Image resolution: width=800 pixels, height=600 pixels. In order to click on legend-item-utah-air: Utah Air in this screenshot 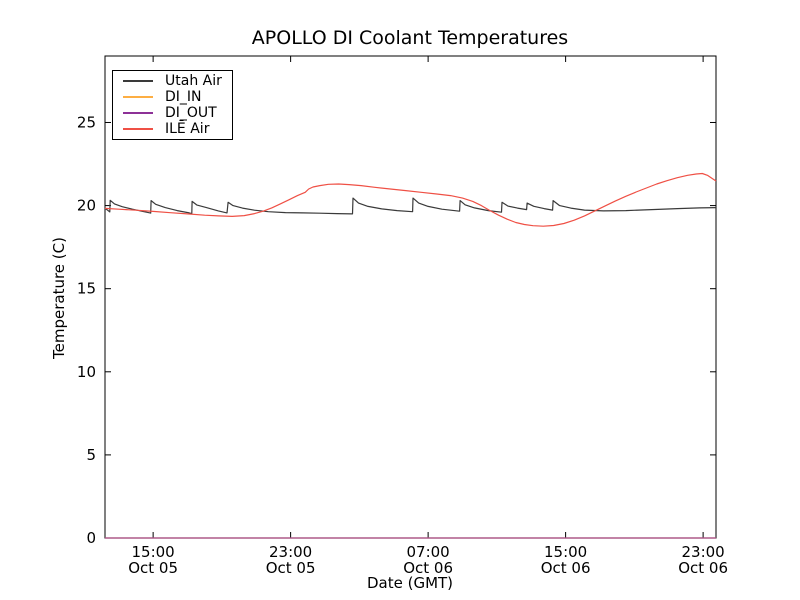, I will do `click(177, 81)`.